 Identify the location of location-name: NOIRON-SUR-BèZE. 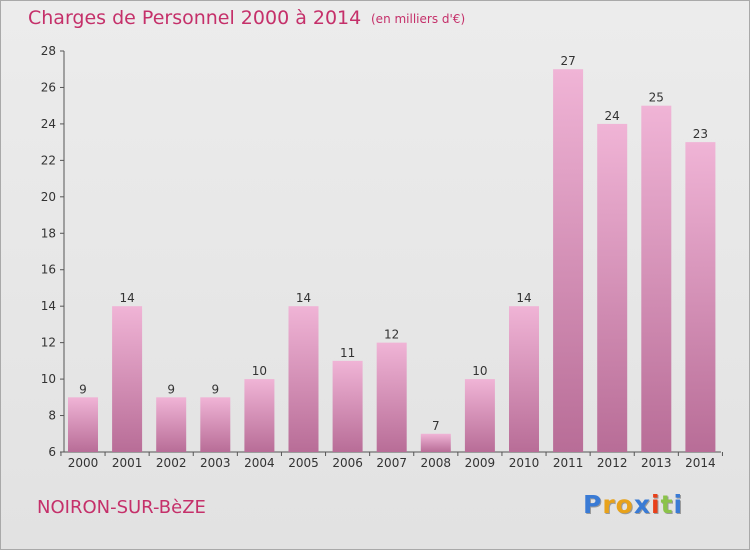
(121, 507).